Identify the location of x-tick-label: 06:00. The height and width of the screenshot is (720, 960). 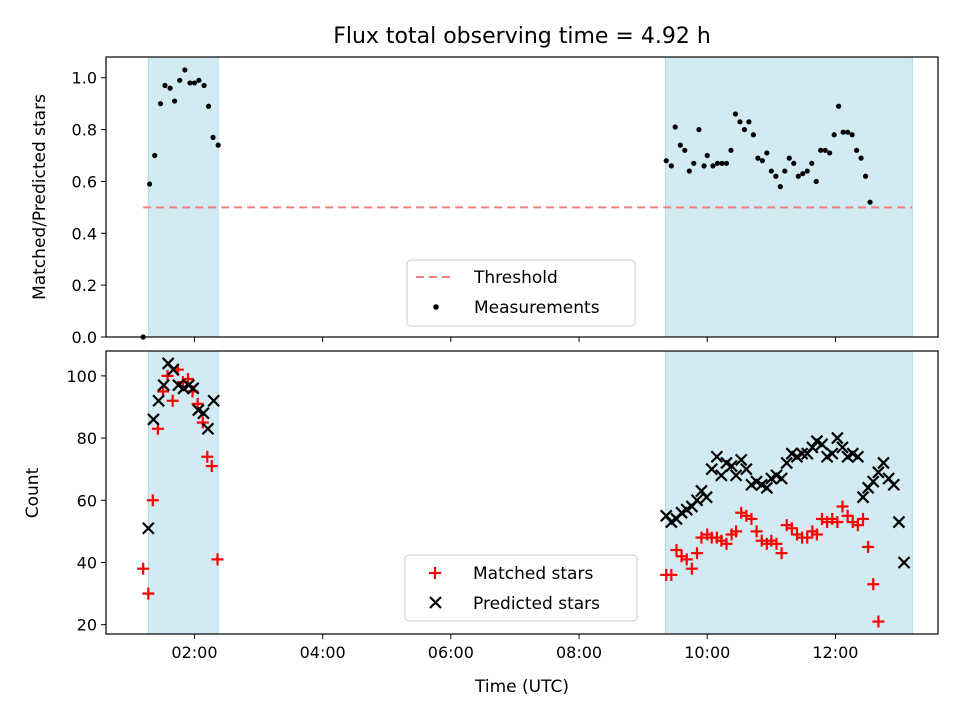
(451, 652).